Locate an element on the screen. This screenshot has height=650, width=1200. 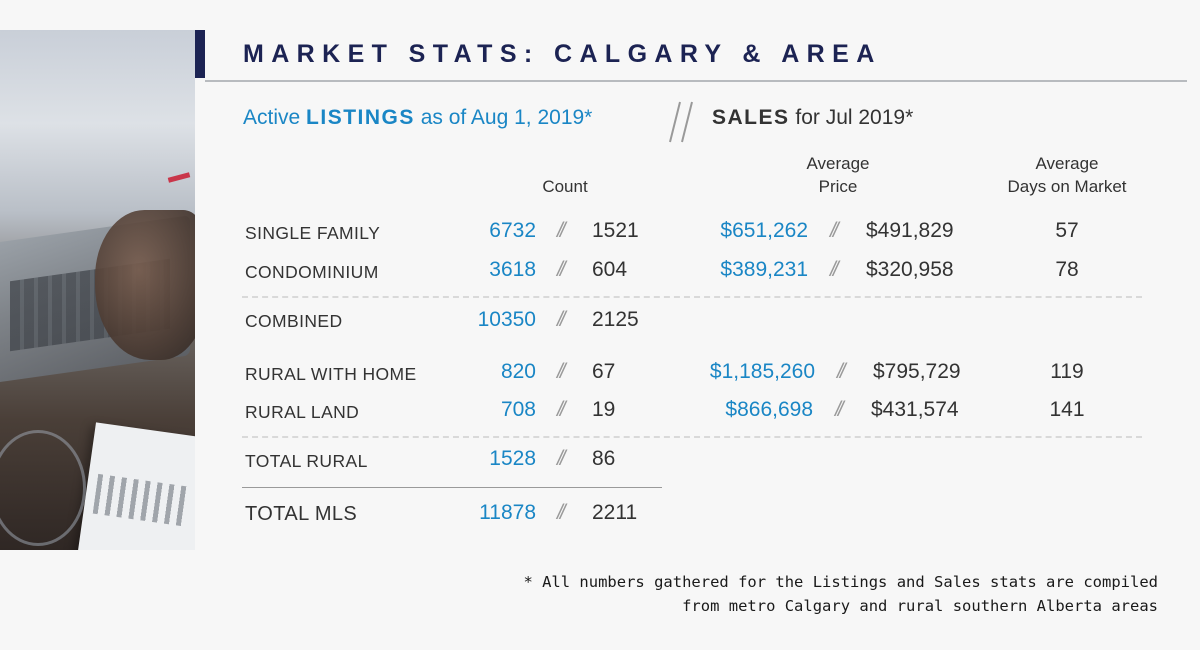
listings-condominium: 3618 is located at coordinates (512, 269).